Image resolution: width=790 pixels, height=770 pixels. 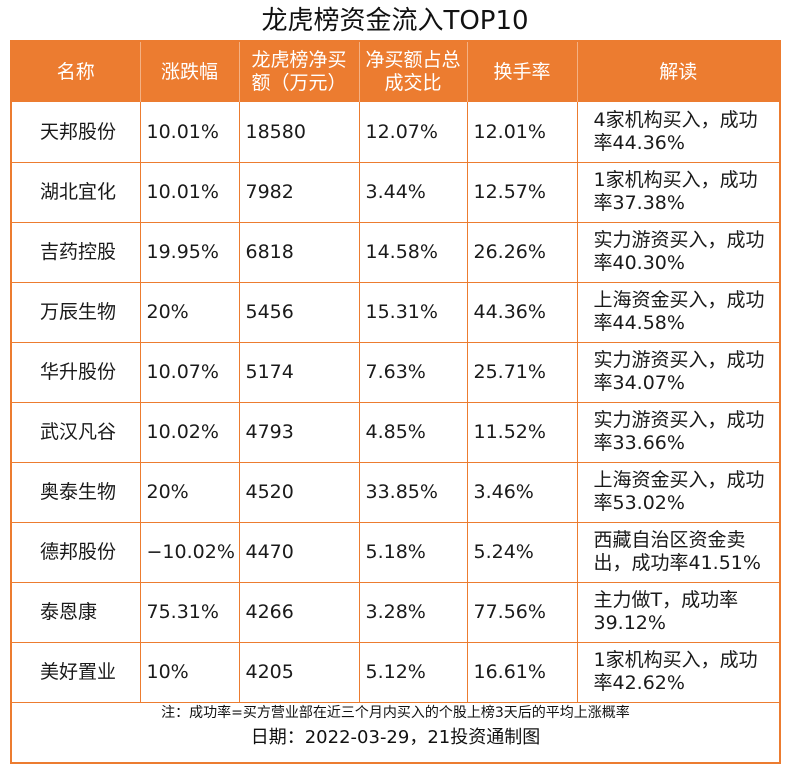 What do you see at coordinates (522, 672) in the screenshot?
I see `cell-turnover: 16.61%` at bounding box center [522, 672].